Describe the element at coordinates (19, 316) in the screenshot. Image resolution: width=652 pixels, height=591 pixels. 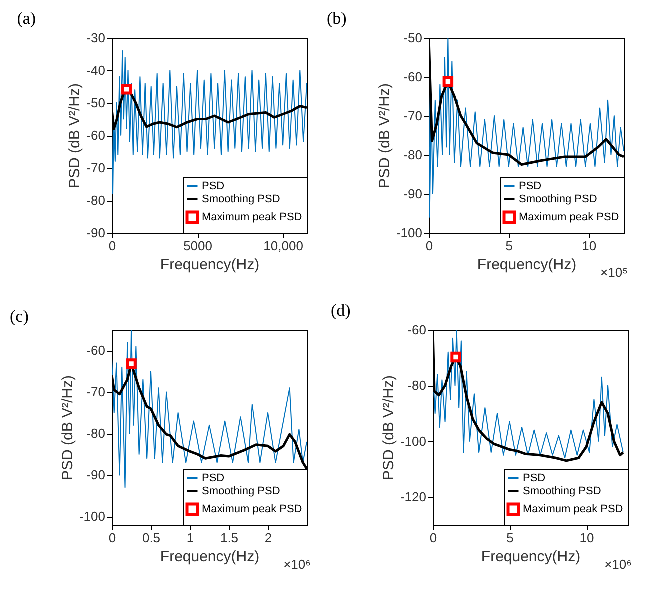
I see `chart-title: (c)` at that location.